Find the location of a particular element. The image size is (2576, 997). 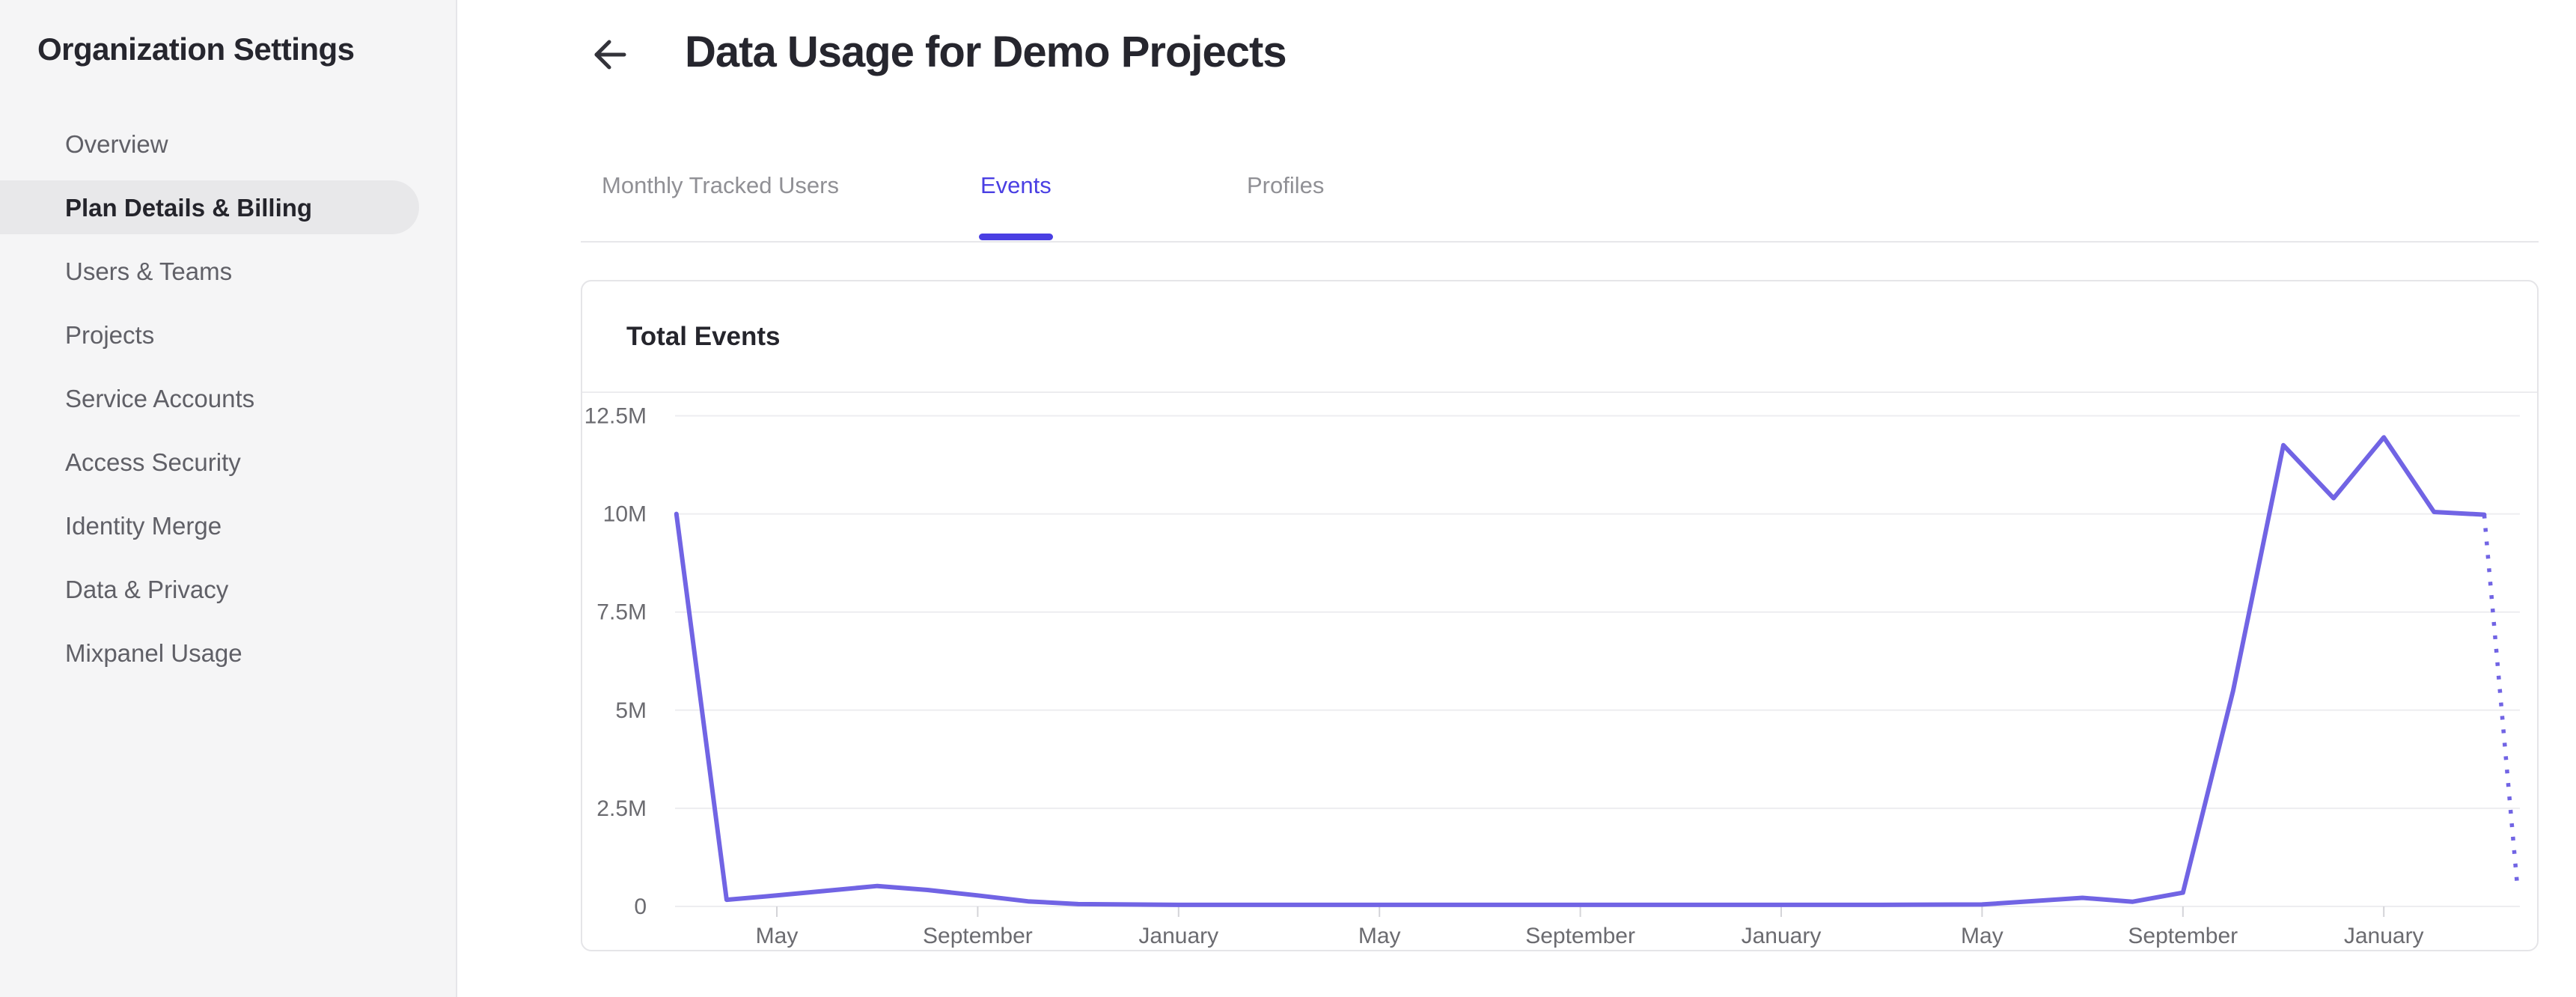

sidebar-item-projects: Projects is located at coordinates (228, 335).